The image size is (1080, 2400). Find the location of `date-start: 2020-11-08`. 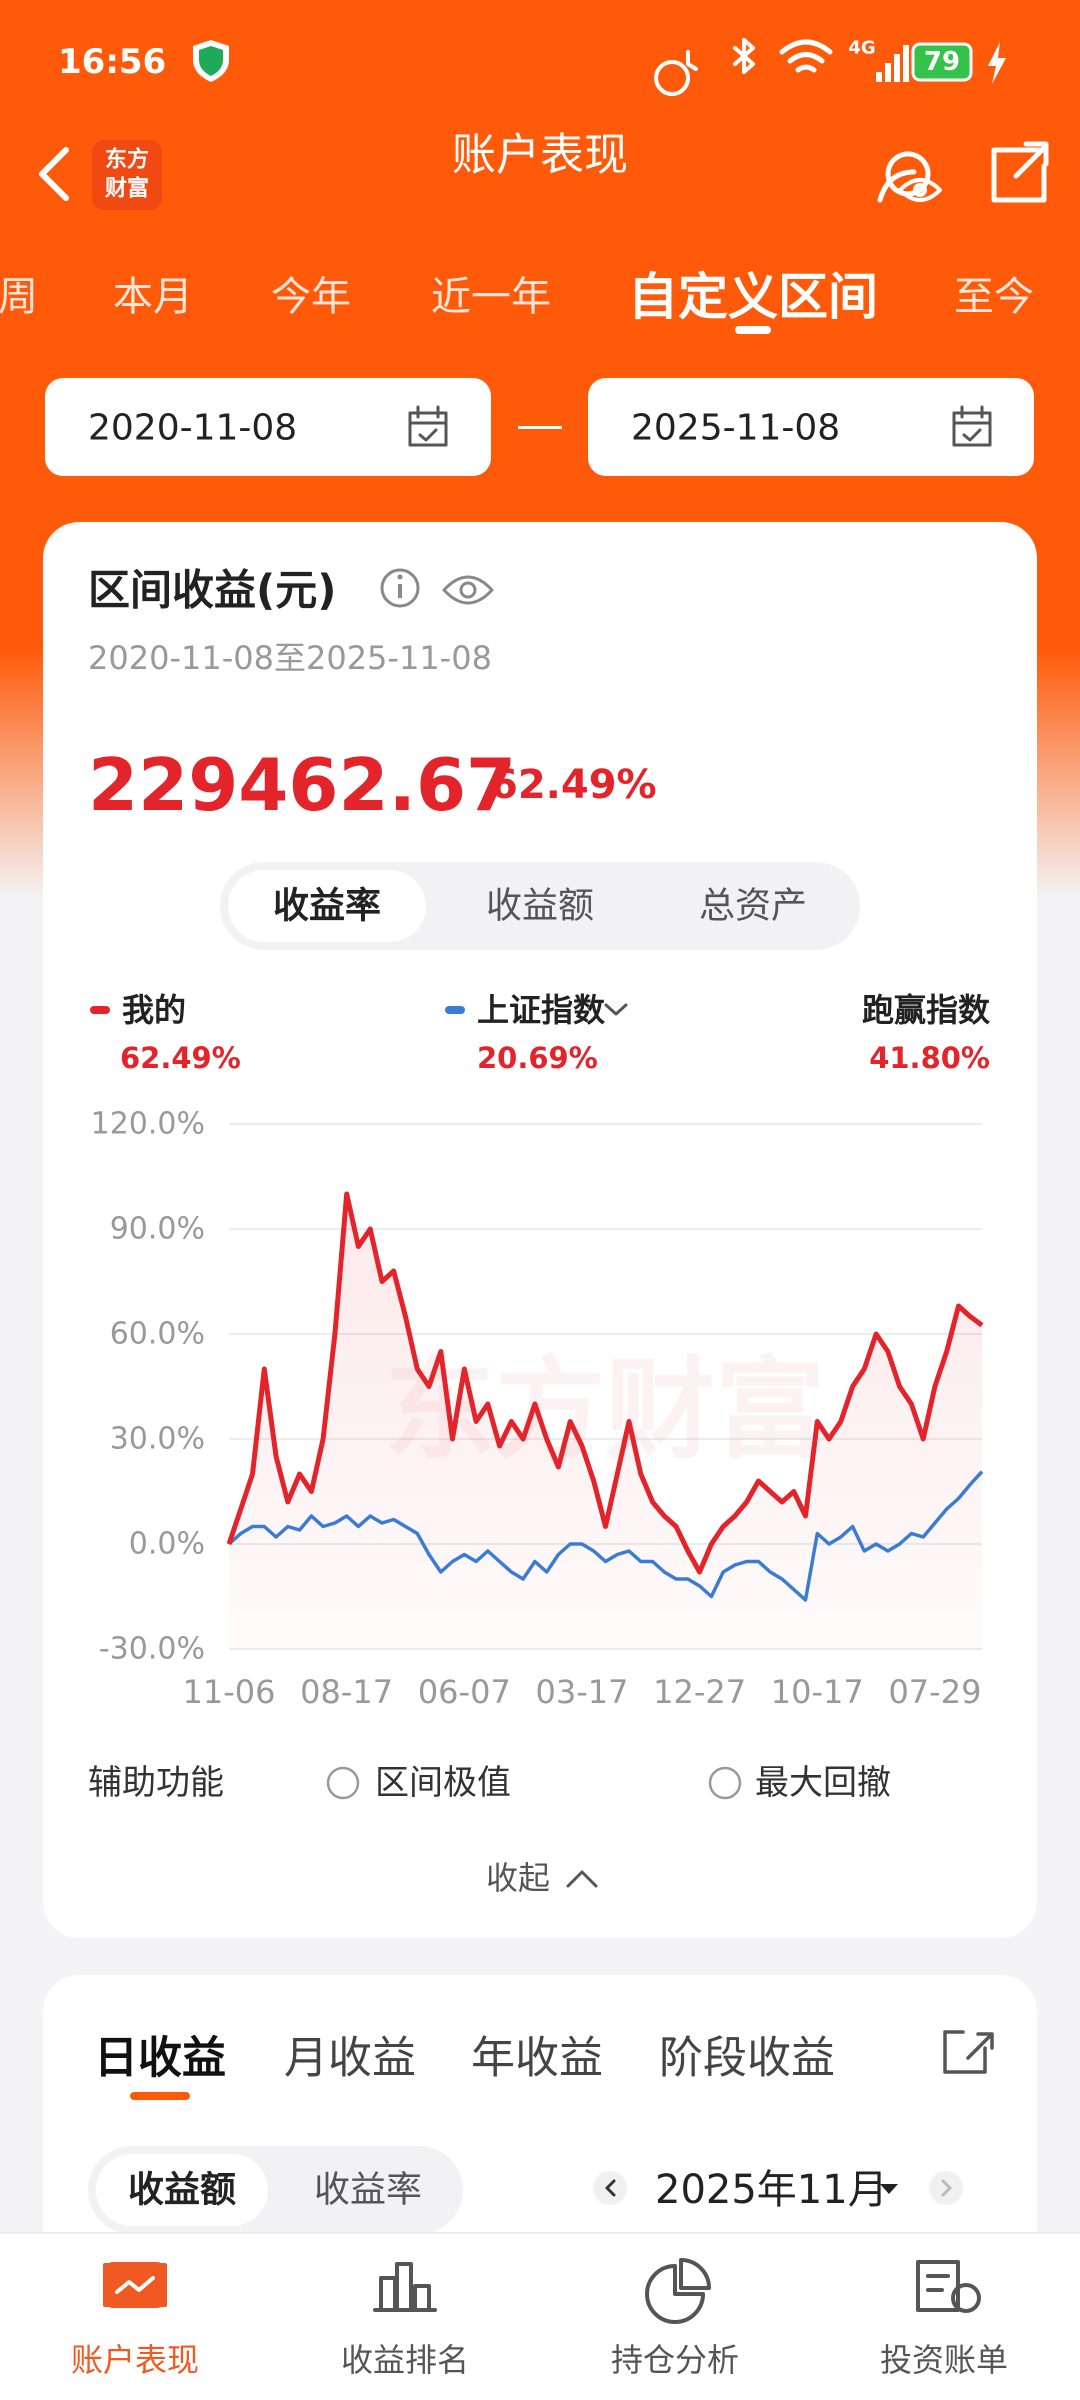

date-start: 2020-11-08 is located at coordinates (192, 428).